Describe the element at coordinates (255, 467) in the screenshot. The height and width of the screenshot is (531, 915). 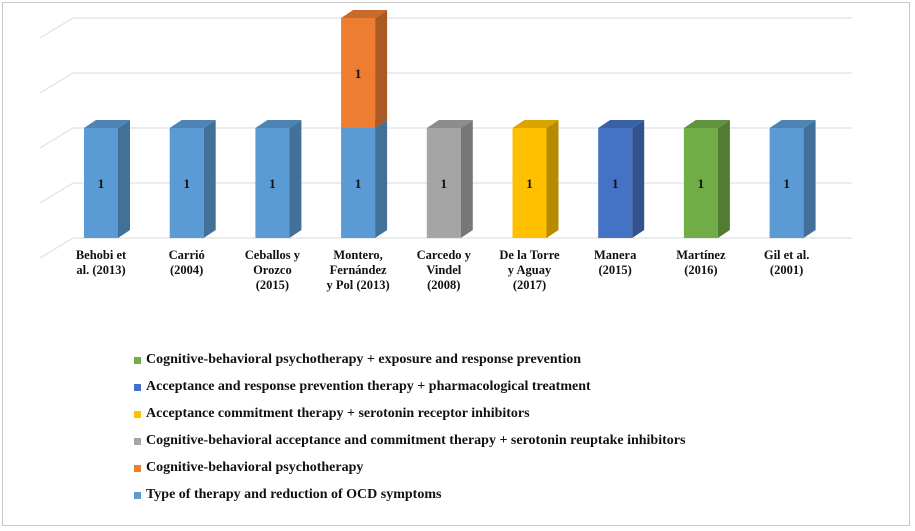
I see `legend-label: Cognitive-behavioral psychotherapy` at that location.